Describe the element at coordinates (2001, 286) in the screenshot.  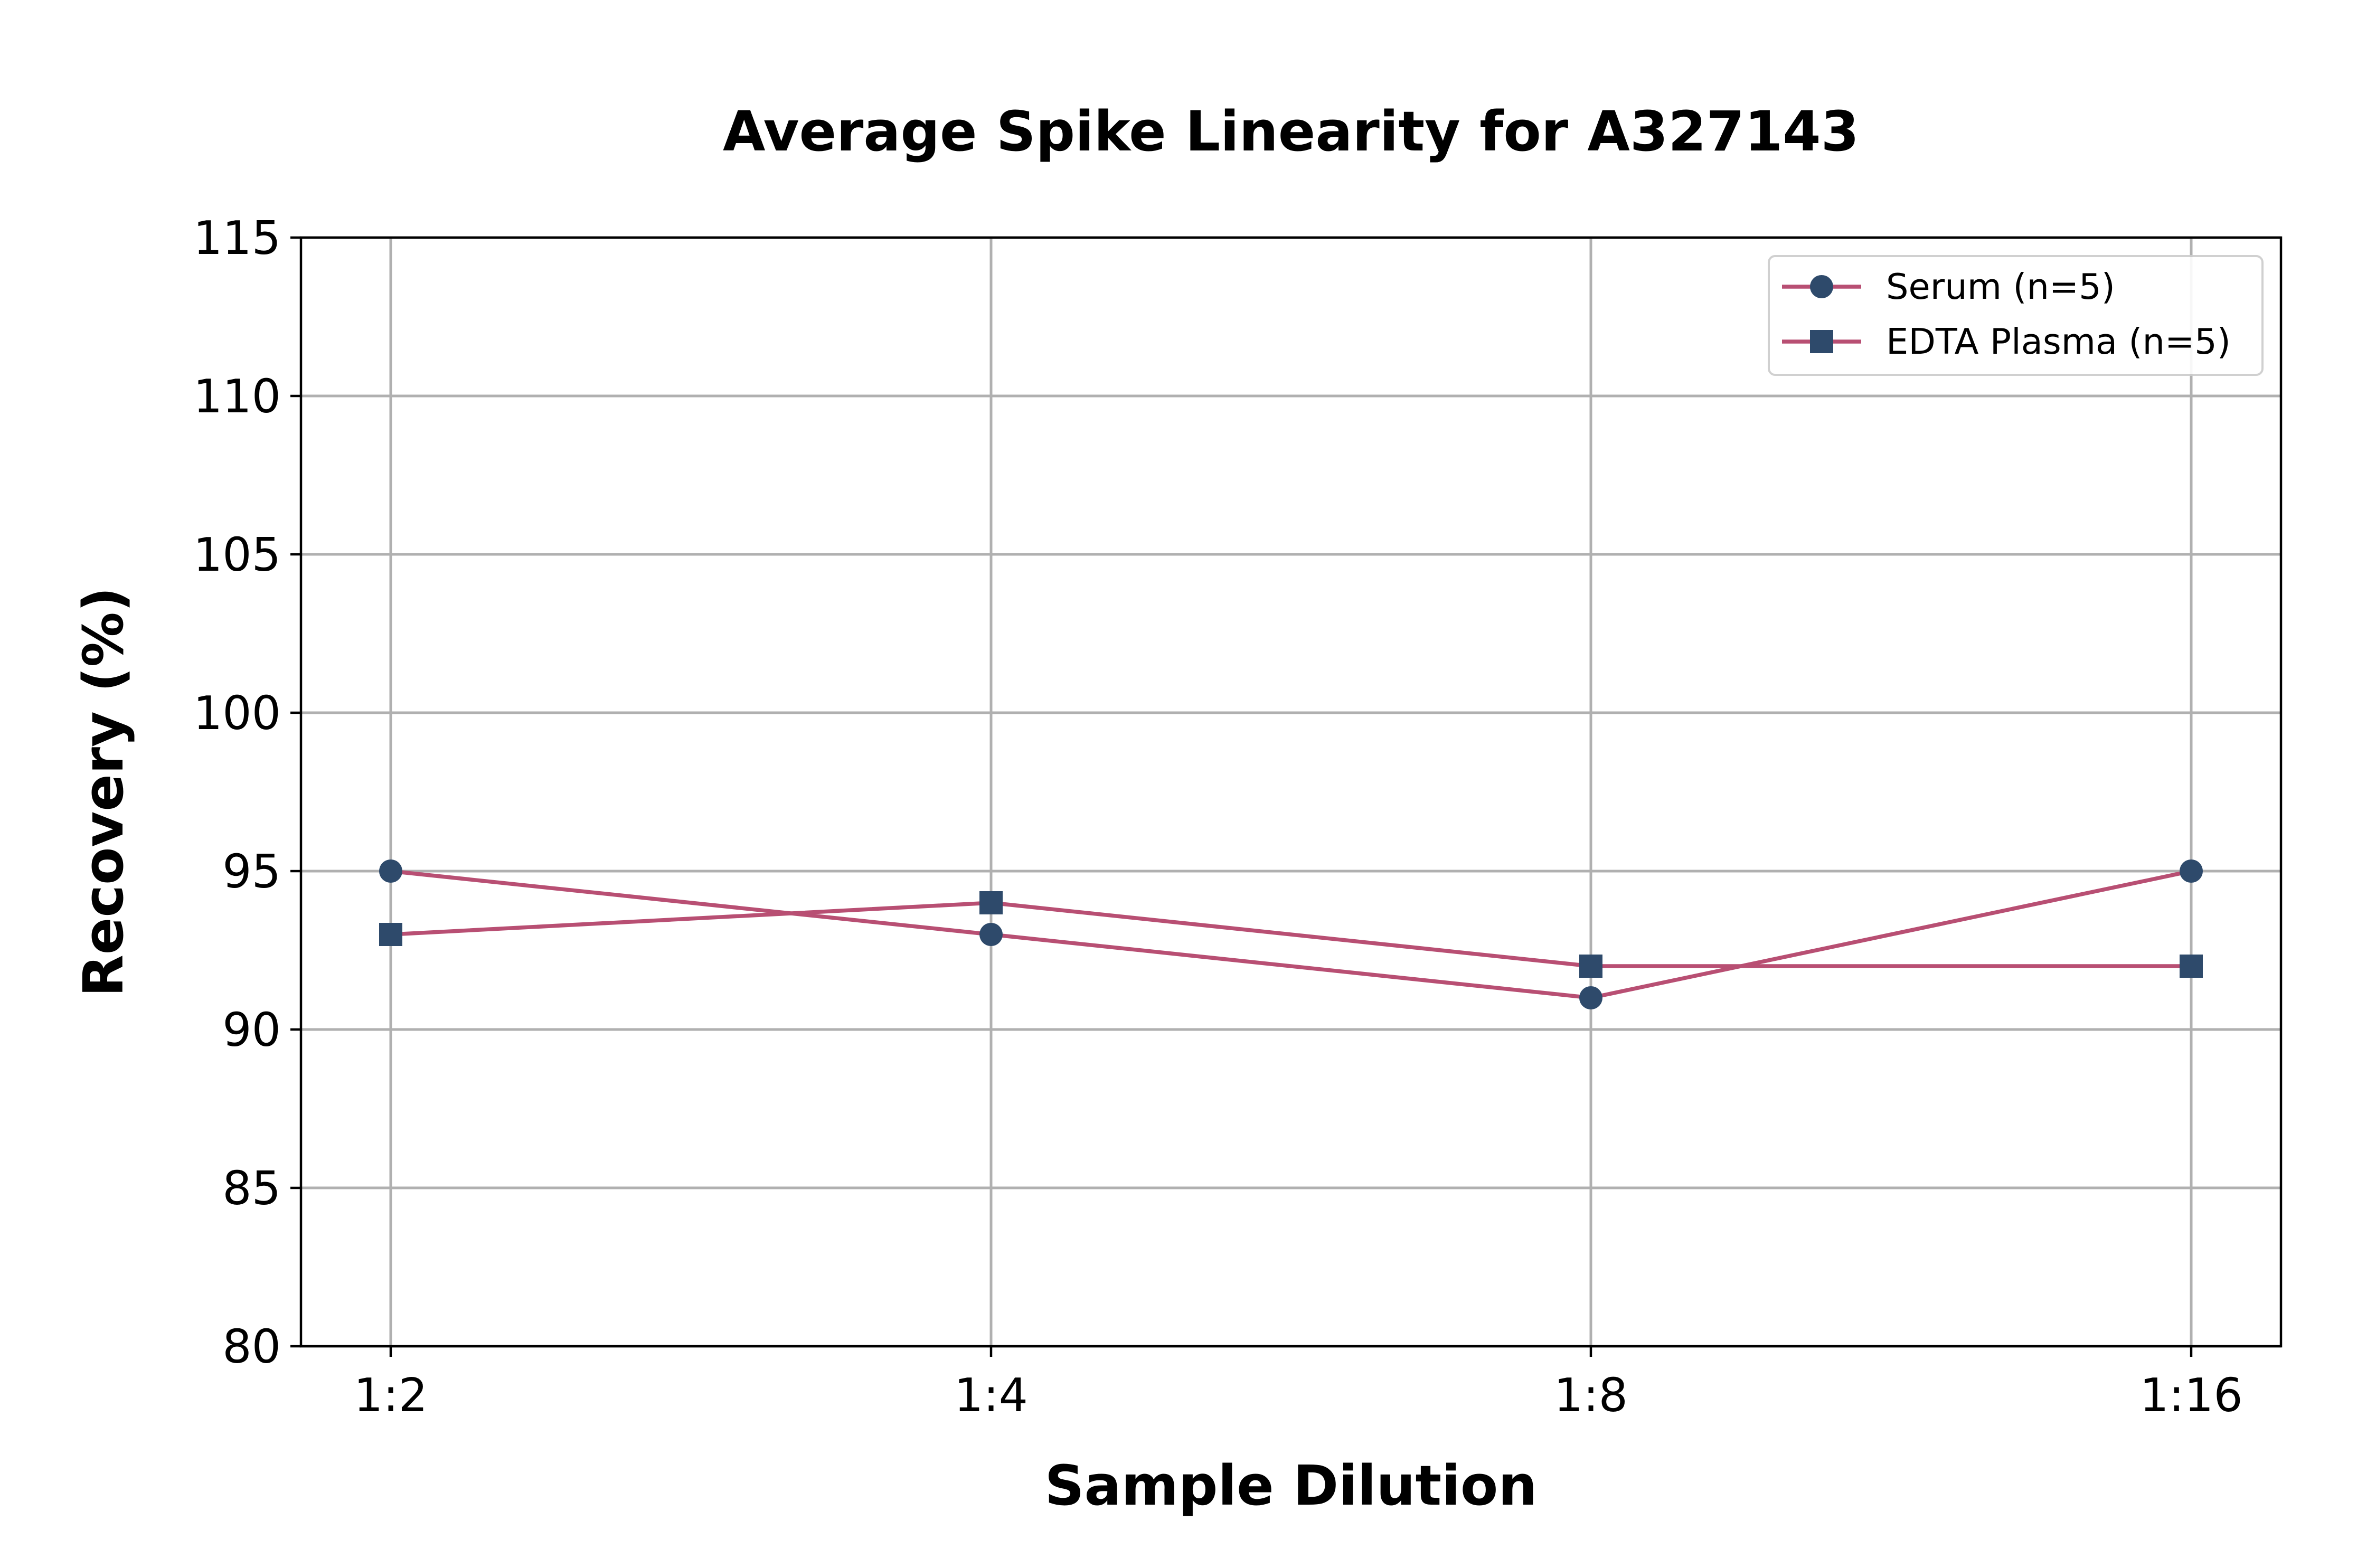
I see `legend-label-serum: Serum (n=5)` at that location.